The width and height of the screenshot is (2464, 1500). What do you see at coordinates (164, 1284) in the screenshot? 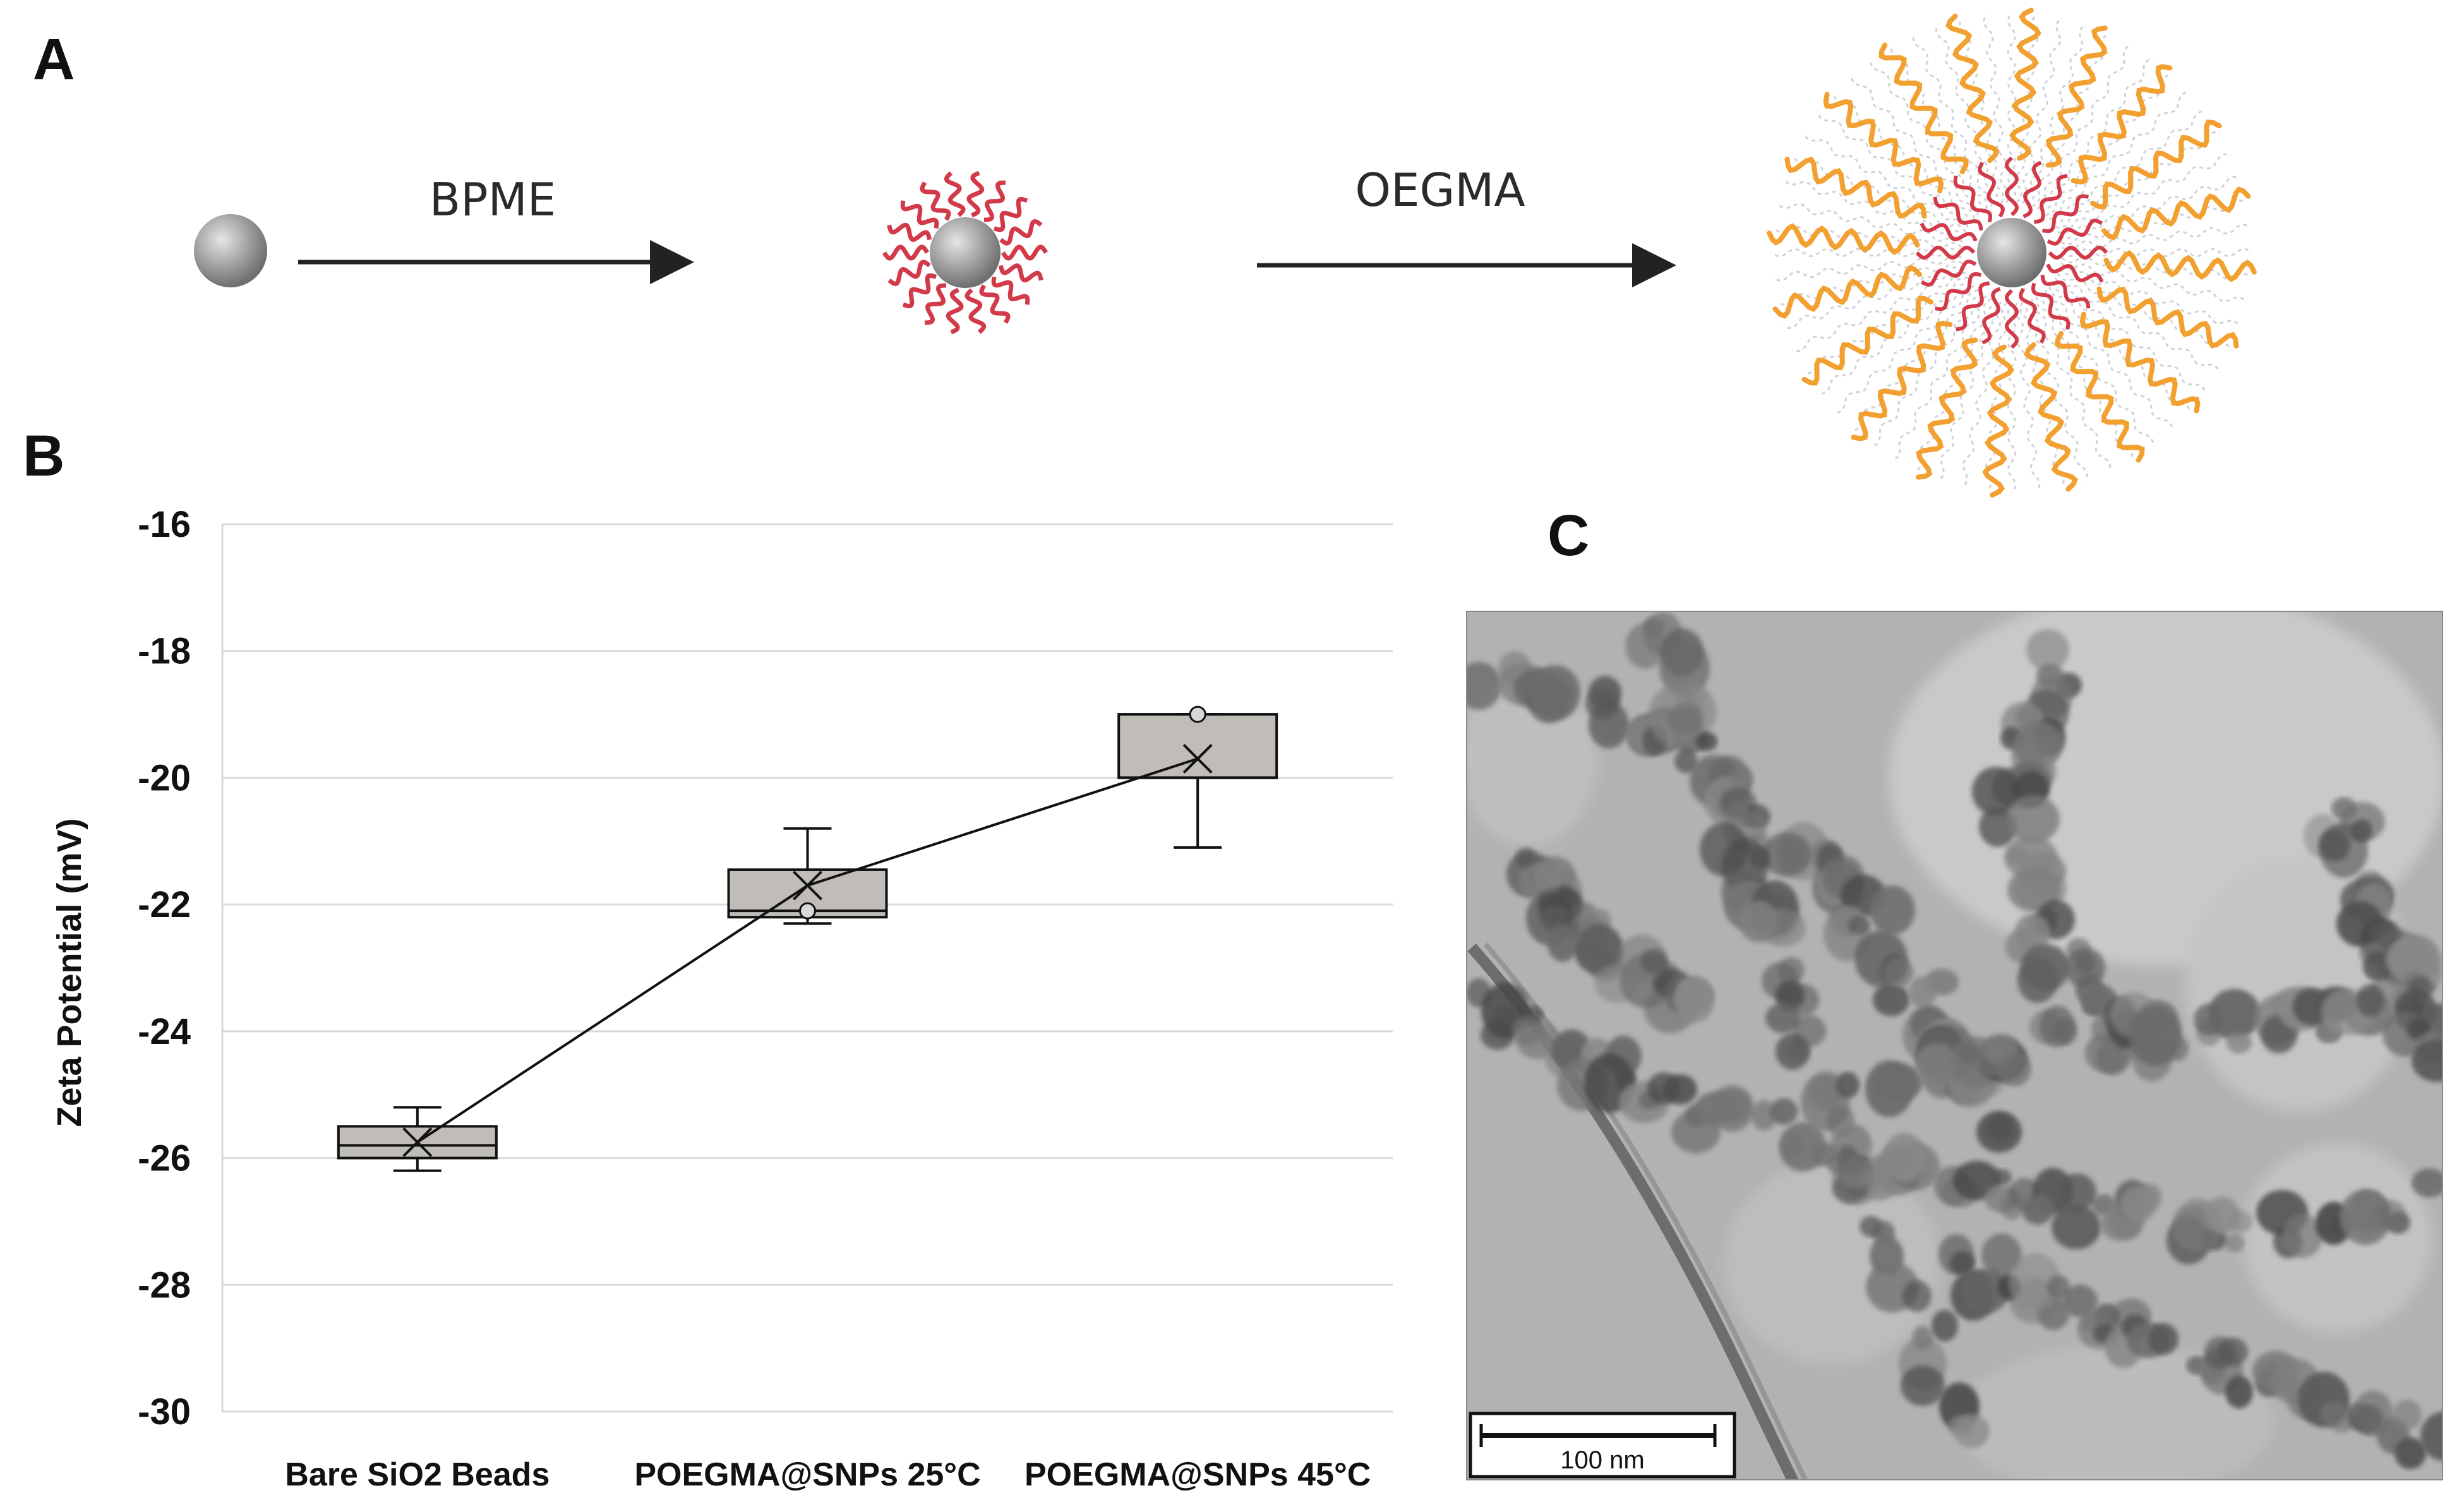
I see `y-tick-label: -28` at bounding box center [164, 1284].